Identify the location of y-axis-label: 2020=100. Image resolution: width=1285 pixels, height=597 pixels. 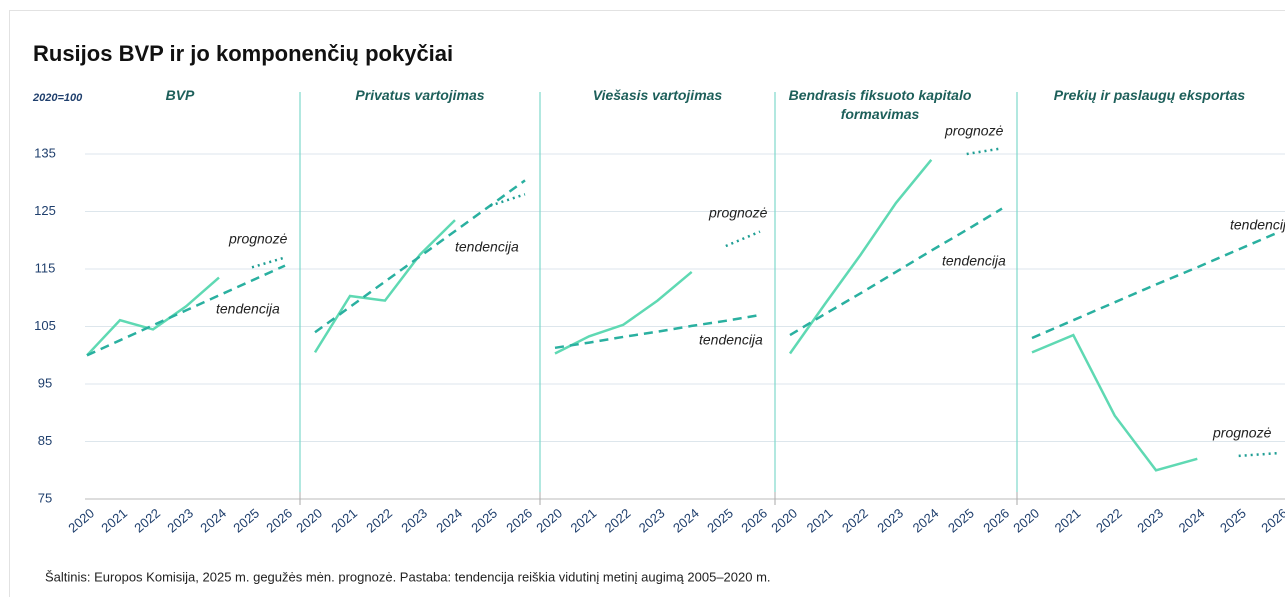
(57, 98).